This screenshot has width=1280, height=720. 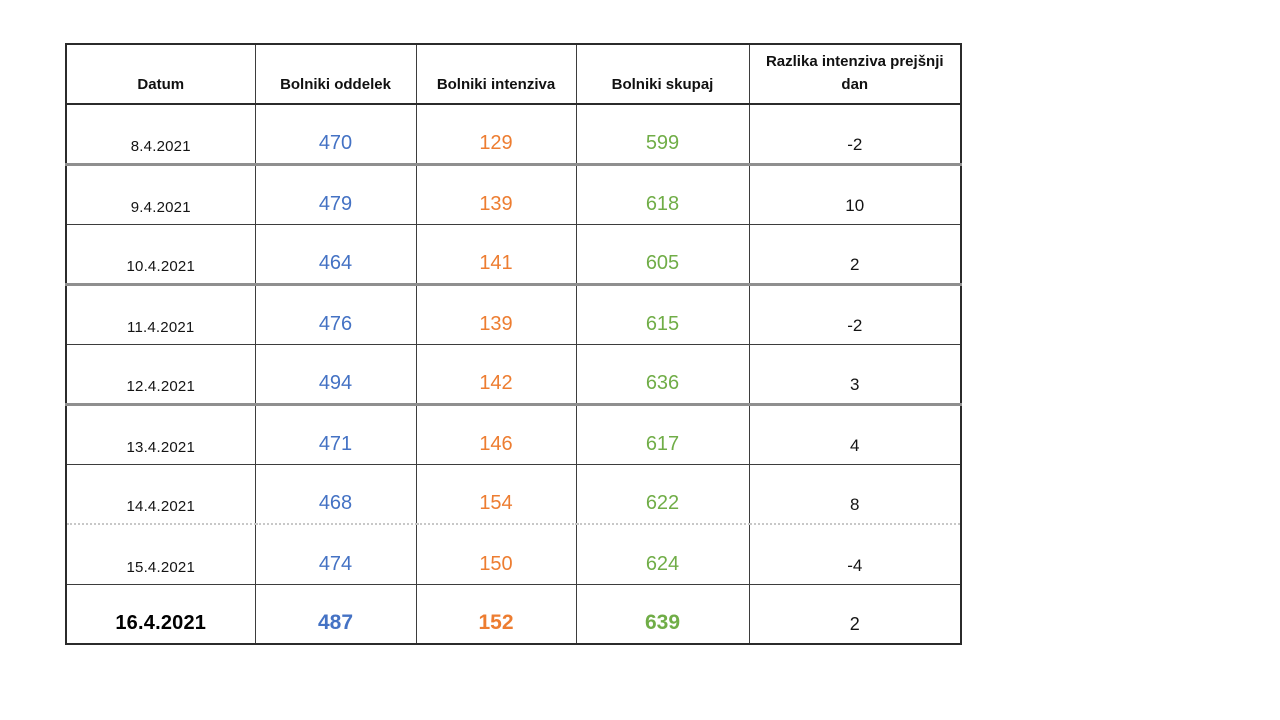 I want to click on cell-date: 8.4.2021, so click(x=160, y=134).